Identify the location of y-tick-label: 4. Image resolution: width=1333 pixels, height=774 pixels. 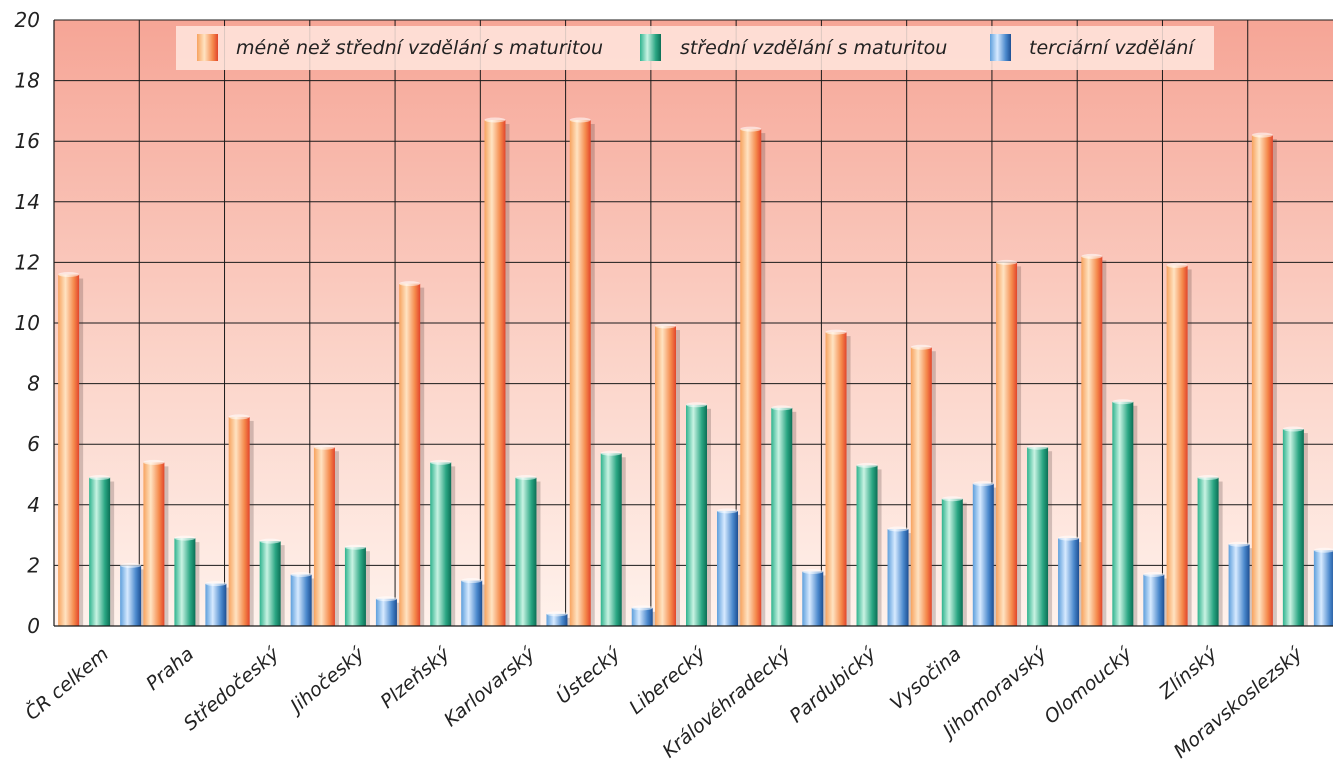
(33, 505).